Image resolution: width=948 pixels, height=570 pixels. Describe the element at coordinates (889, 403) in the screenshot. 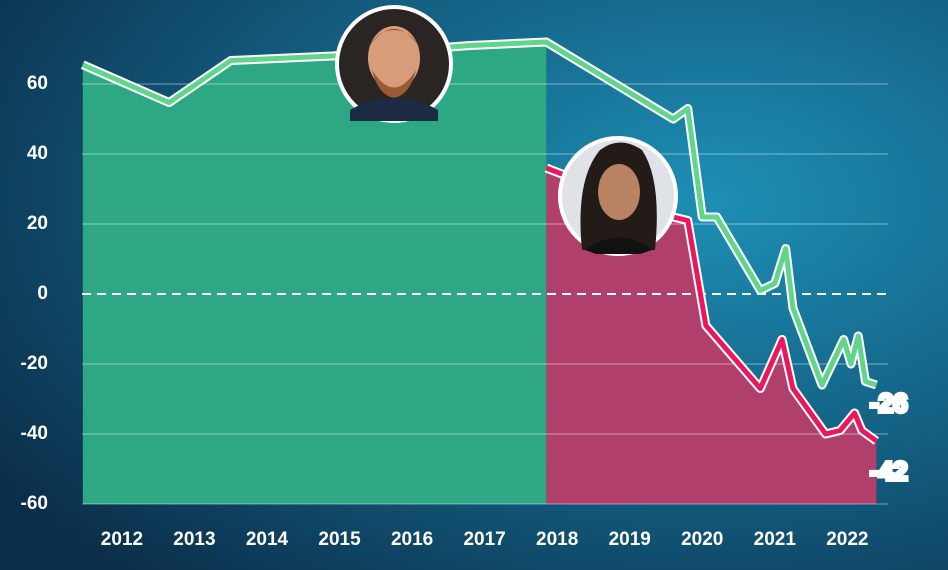

I see `end-label: -26` at that location.